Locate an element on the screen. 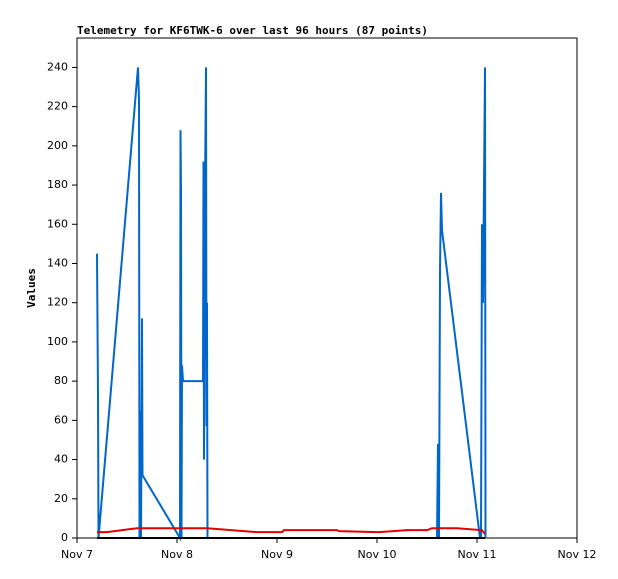  y-tick-label: 120 is located at coordinates (57, 302).